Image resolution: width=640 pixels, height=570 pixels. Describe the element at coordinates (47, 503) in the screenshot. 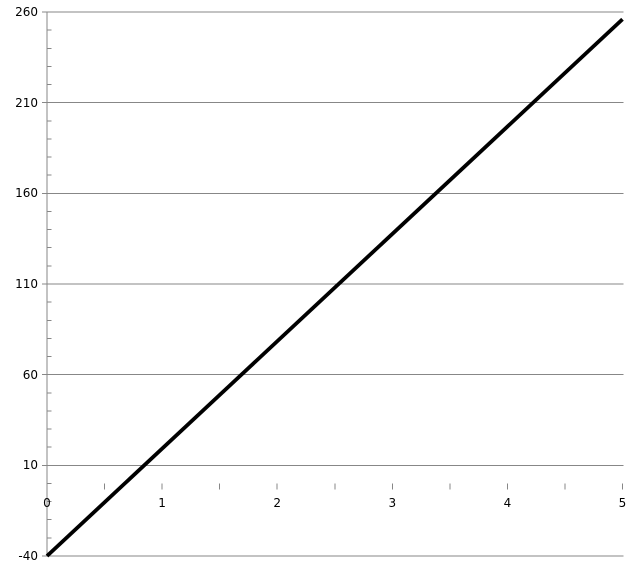

I see `x-axis-tick-label: 0` at that location.